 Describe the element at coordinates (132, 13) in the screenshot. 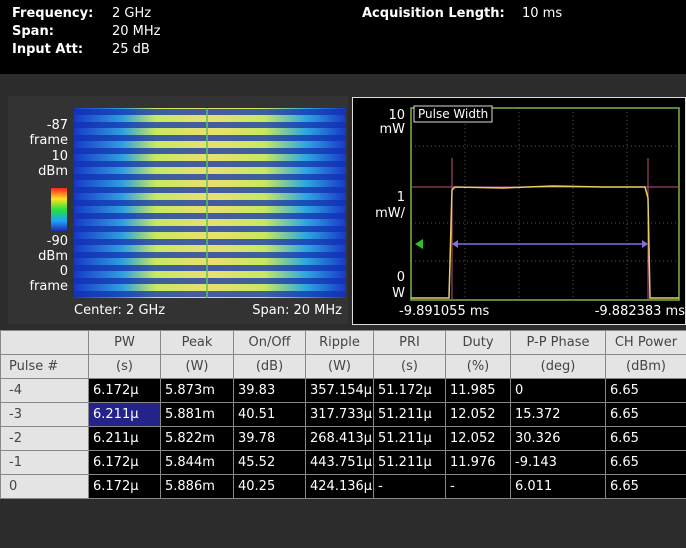

I see `value: 2 GHz` at that location.